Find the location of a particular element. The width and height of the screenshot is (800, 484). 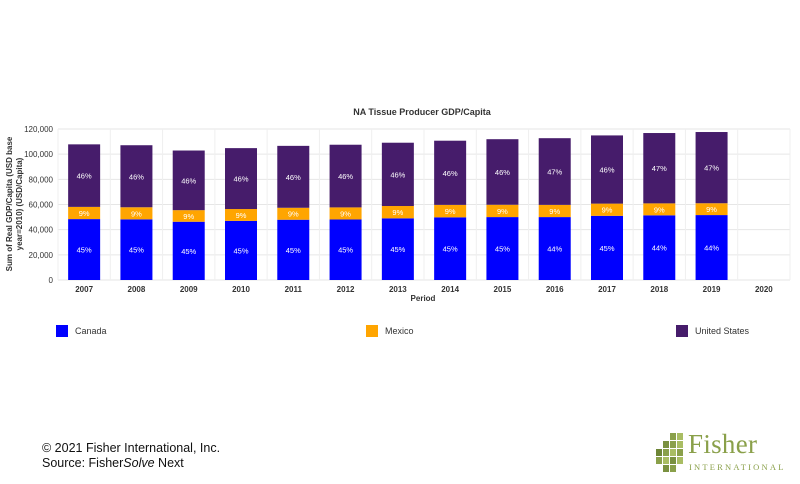

x-tick-label: 2007 is located at coordinates (84, 289).